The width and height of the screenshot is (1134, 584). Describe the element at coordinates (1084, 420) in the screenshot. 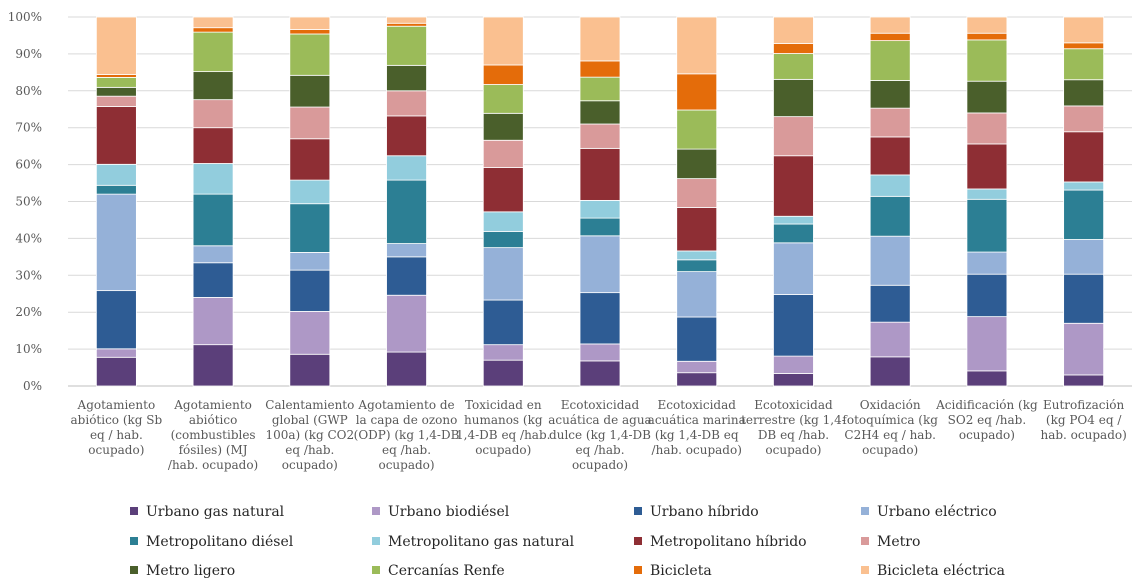

I see `x-category-label-line: (kg PO4 eq /` at that location.